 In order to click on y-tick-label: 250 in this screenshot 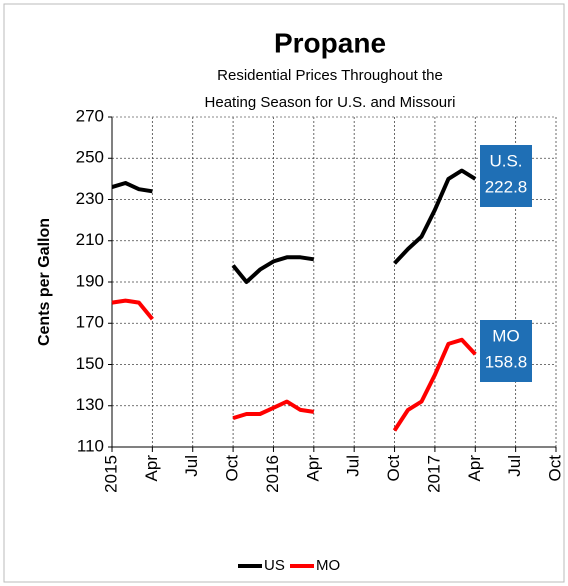, I will do `click(90, 157)`.